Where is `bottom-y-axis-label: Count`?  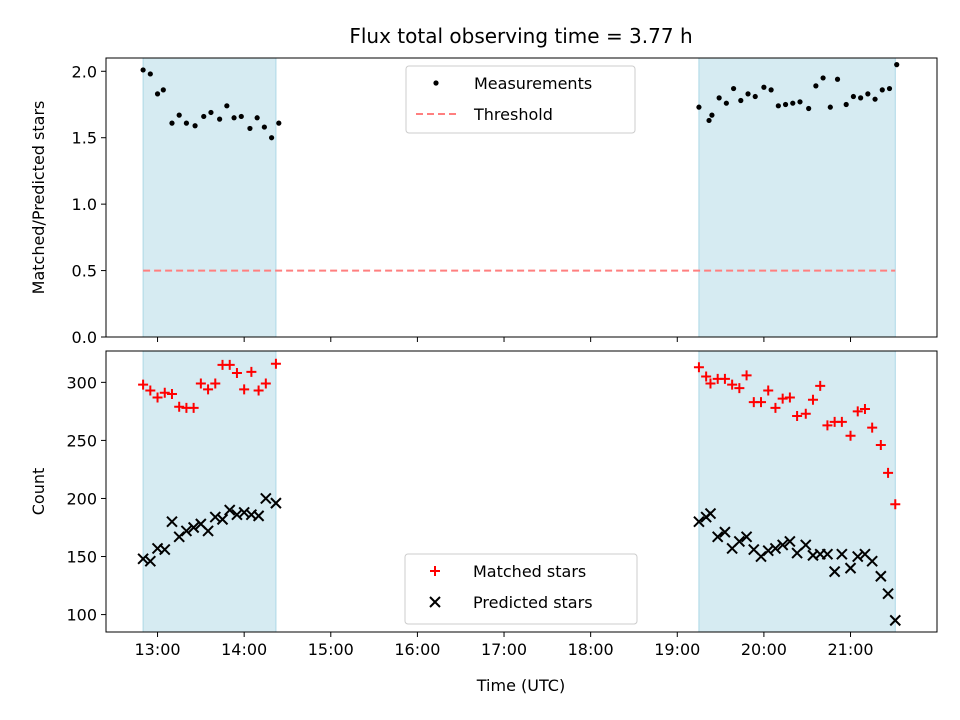
bottom-y-axis-label: Count is located at coordinates (38, 492).